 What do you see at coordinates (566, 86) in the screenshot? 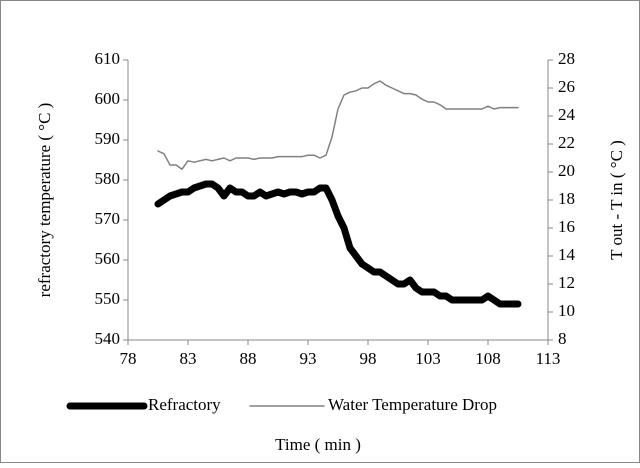
I see `y2-tick-label: 26` at bounding box center [566, 86].